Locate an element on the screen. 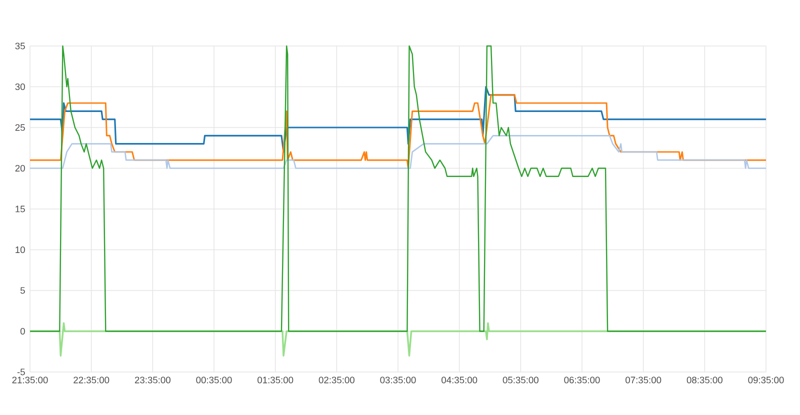 Image resolution: width=800 pixels, height=415 pixels. x-tick-label: 23:35:00 is located at coordinates (152, 380).